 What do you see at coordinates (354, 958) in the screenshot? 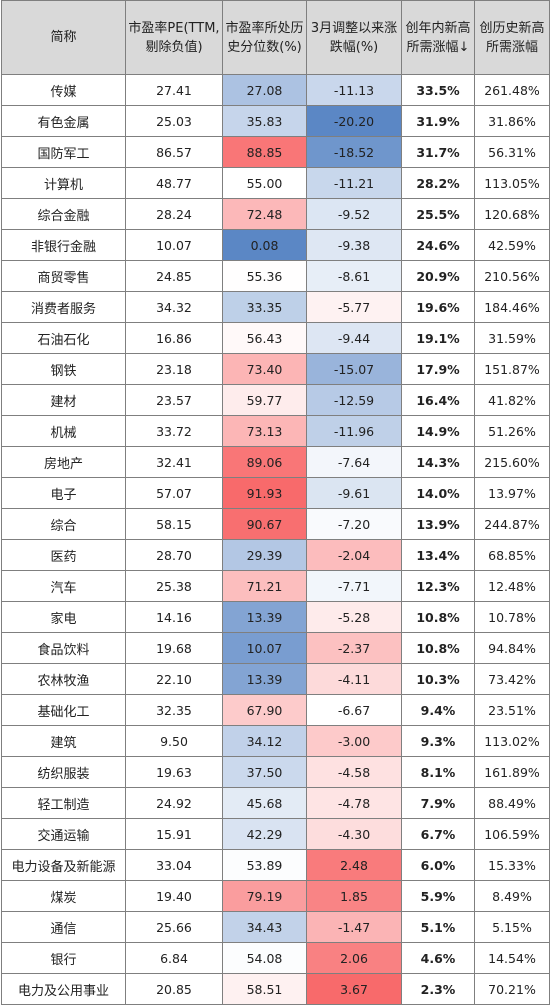
I see `change-cell: 2.06` at bounding box center [354, 958].